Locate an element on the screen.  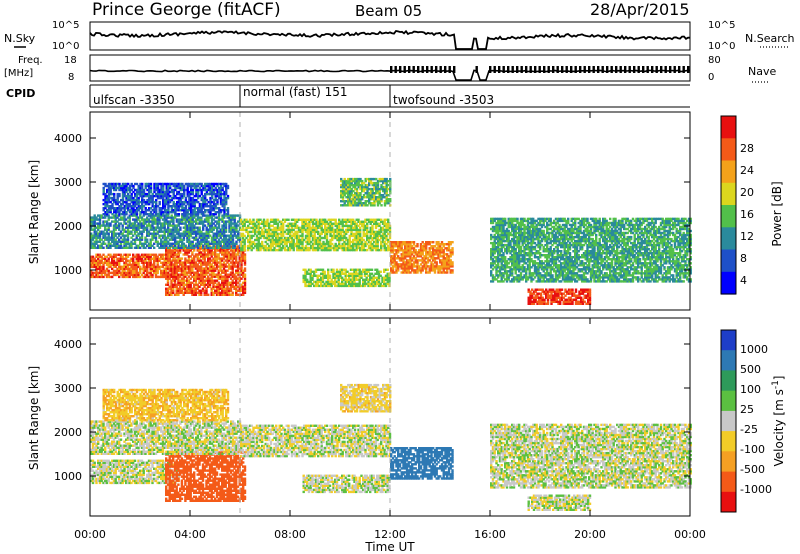
nave-bar is located at coordinates (490, 69).